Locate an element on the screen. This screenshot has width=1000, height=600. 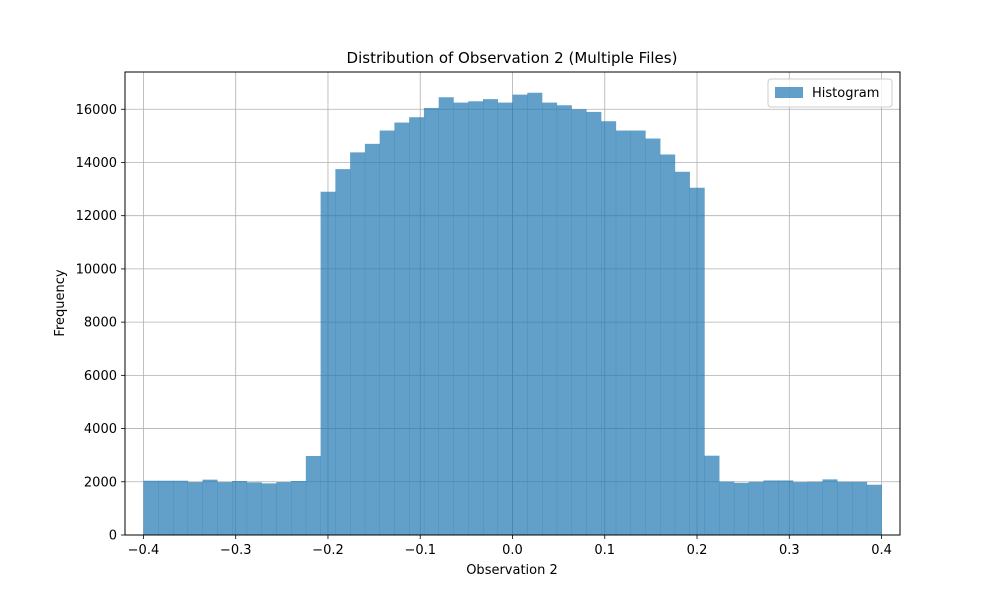
y-tick-label: 2000 is located at coordinates (100, 482).